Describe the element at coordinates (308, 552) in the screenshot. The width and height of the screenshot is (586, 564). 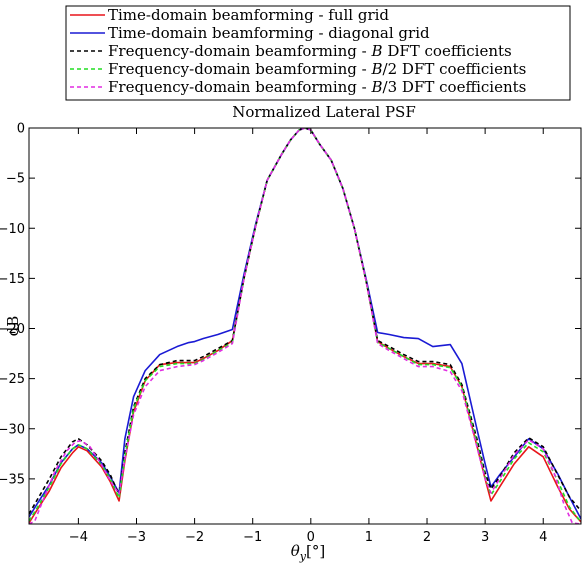
I see `x-axis-label: θy[°]` at that location.